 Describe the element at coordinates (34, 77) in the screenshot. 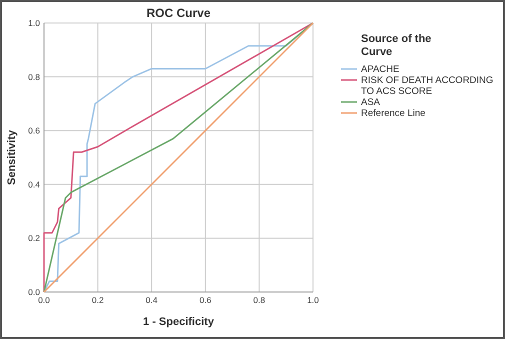

I see `y-tick-label: 0.8` at that location.